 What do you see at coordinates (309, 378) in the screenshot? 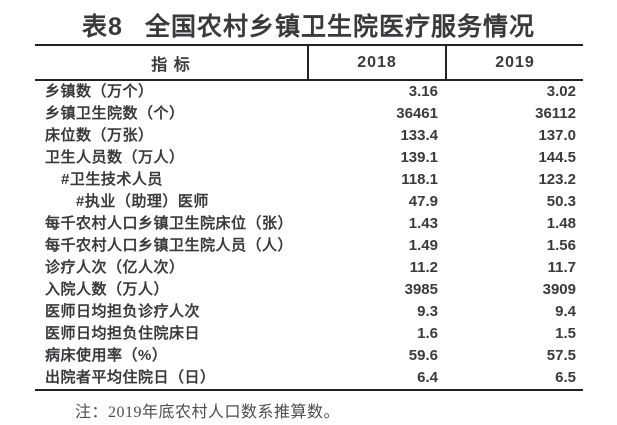
I see `table-row: 出院者平均住院日（日） 6.4 6.5` at bounding box center [309, 378].